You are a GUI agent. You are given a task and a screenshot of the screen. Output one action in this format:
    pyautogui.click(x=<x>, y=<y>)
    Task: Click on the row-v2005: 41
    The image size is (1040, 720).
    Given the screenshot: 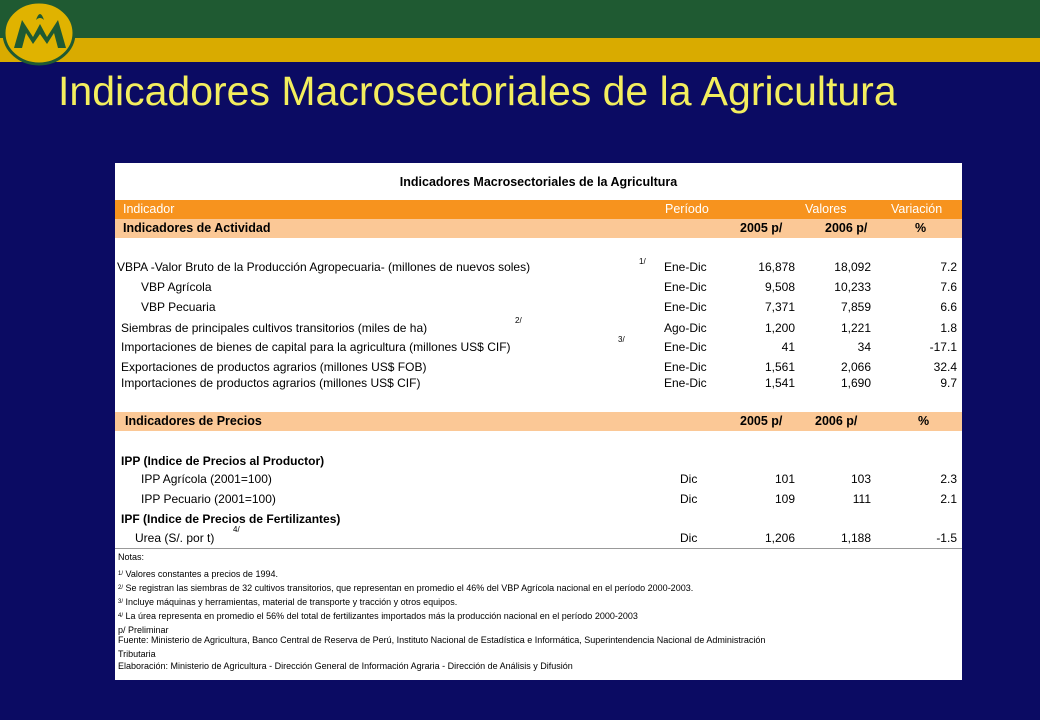 What is the action you would take?
    pyautogui.click(x=788, y=347)
    